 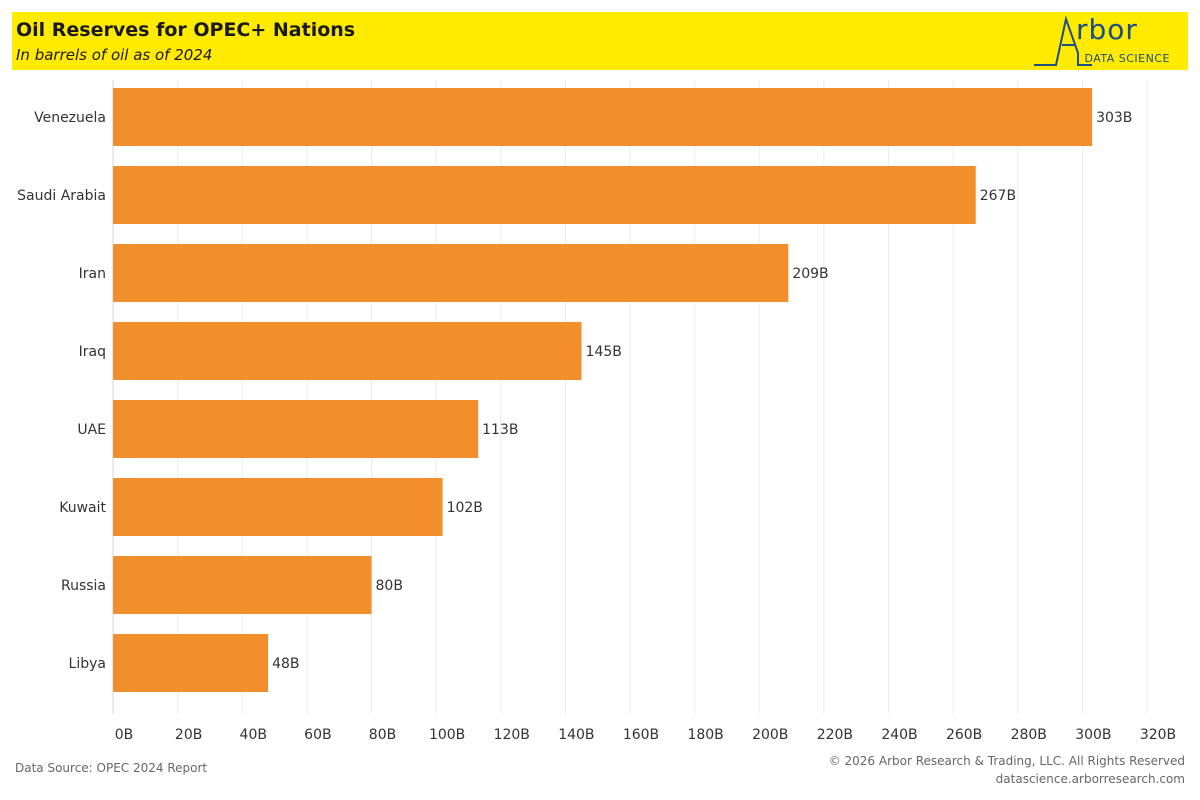 What do you see at coordinates (1063, 40) in the screenshot?
I see `logo-a-mark-icon` at bounding box center [1063, 40].